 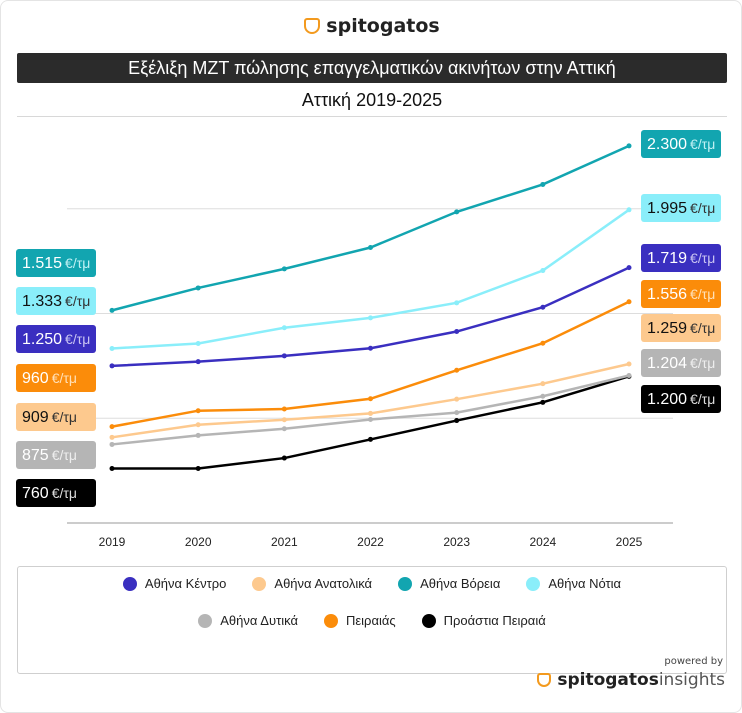 I want to click on legend-item: Αθήνα Νότια, so click(x=573, y=583).